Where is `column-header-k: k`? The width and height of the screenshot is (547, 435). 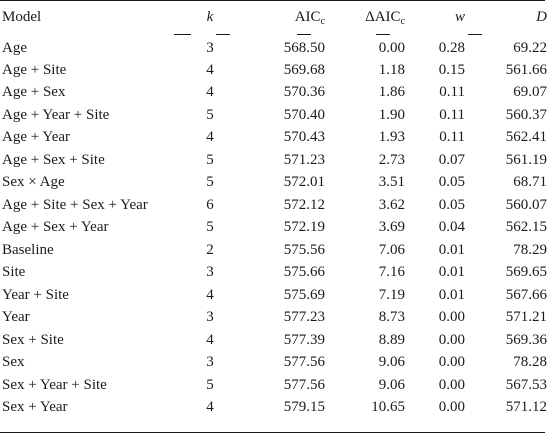 column-header-k: k is located at coordinates (210, 17).